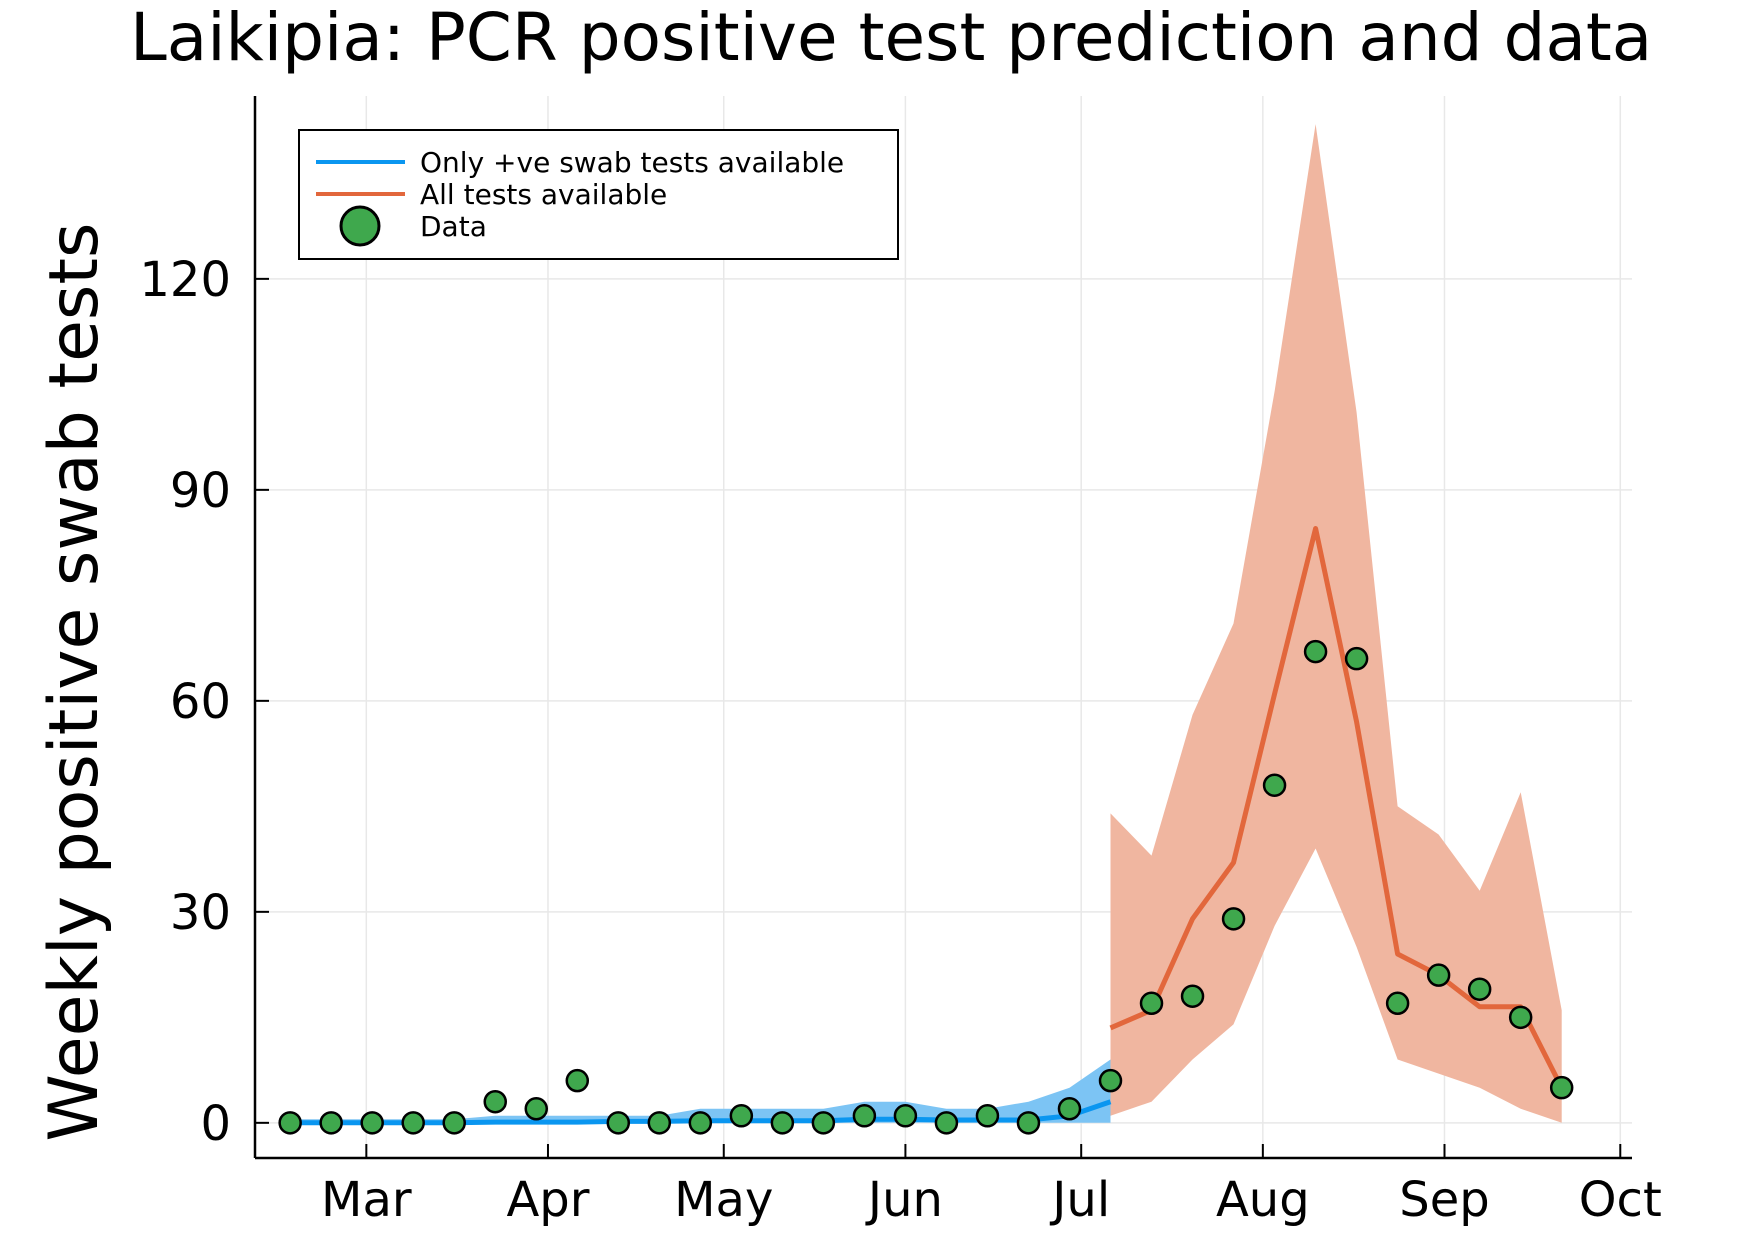 The width and height of the screenshot is (1750, 1250). Describe the element at coordinates (1444, 1200) in the screenshot. I see `x-tick-label: Sep` at that location.